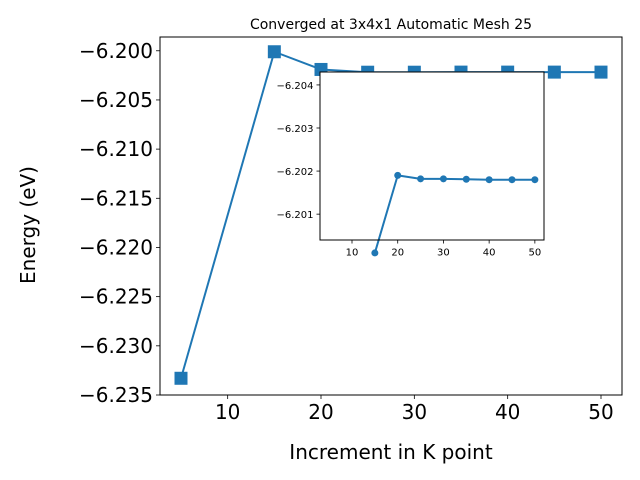 The width and height of the screenshot is (640, 480). What do you see at coordinates (116, 149) in the screenshot?
I see `main-y-tick-label: −6.210` at bounding box center [116, 149].